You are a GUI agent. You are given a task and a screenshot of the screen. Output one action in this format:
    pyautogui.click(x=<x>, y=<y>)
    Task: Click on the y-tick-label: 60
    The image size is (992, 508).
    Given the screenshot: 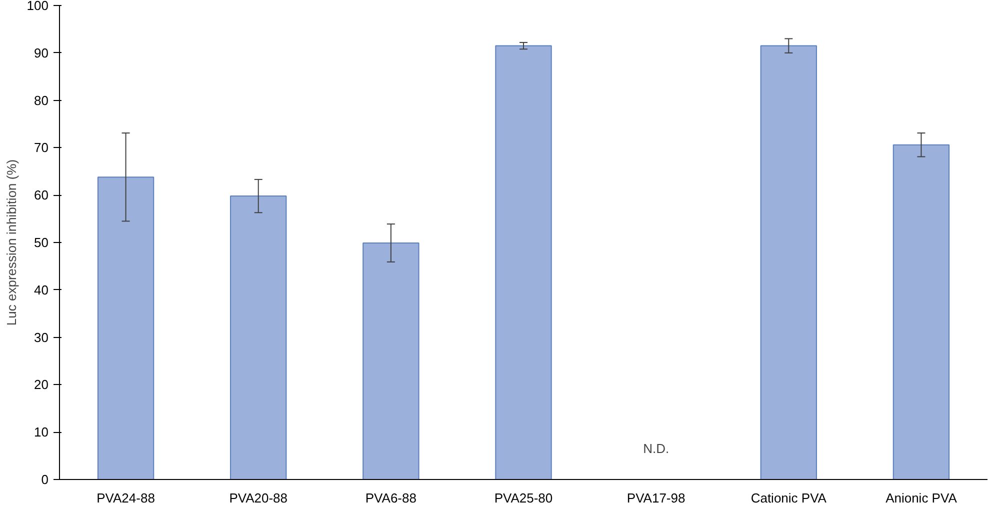 What is the action you would take?
    pyautogui.click(x=41, y=195)
    